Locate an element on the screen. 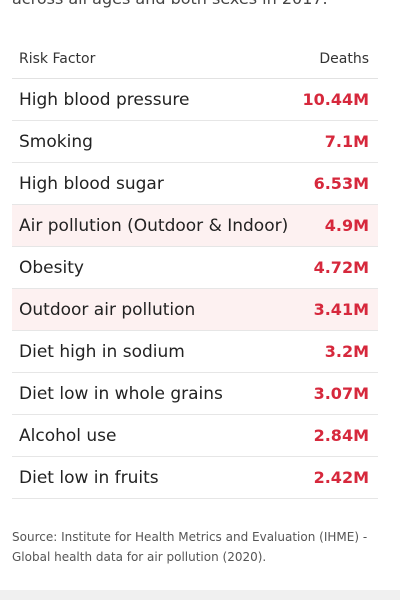  bottom-divider is located at coordinates (200, 595).